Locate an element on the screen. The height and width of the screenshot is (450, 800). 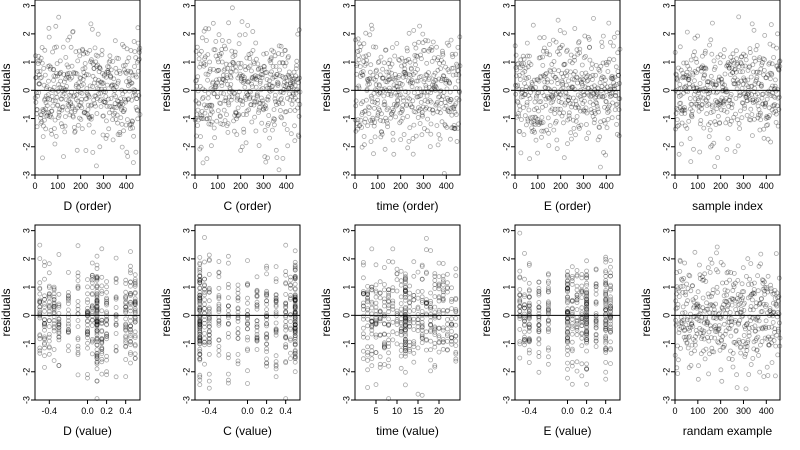
y-tick-label: 2 is located at coordinates (506, 33).